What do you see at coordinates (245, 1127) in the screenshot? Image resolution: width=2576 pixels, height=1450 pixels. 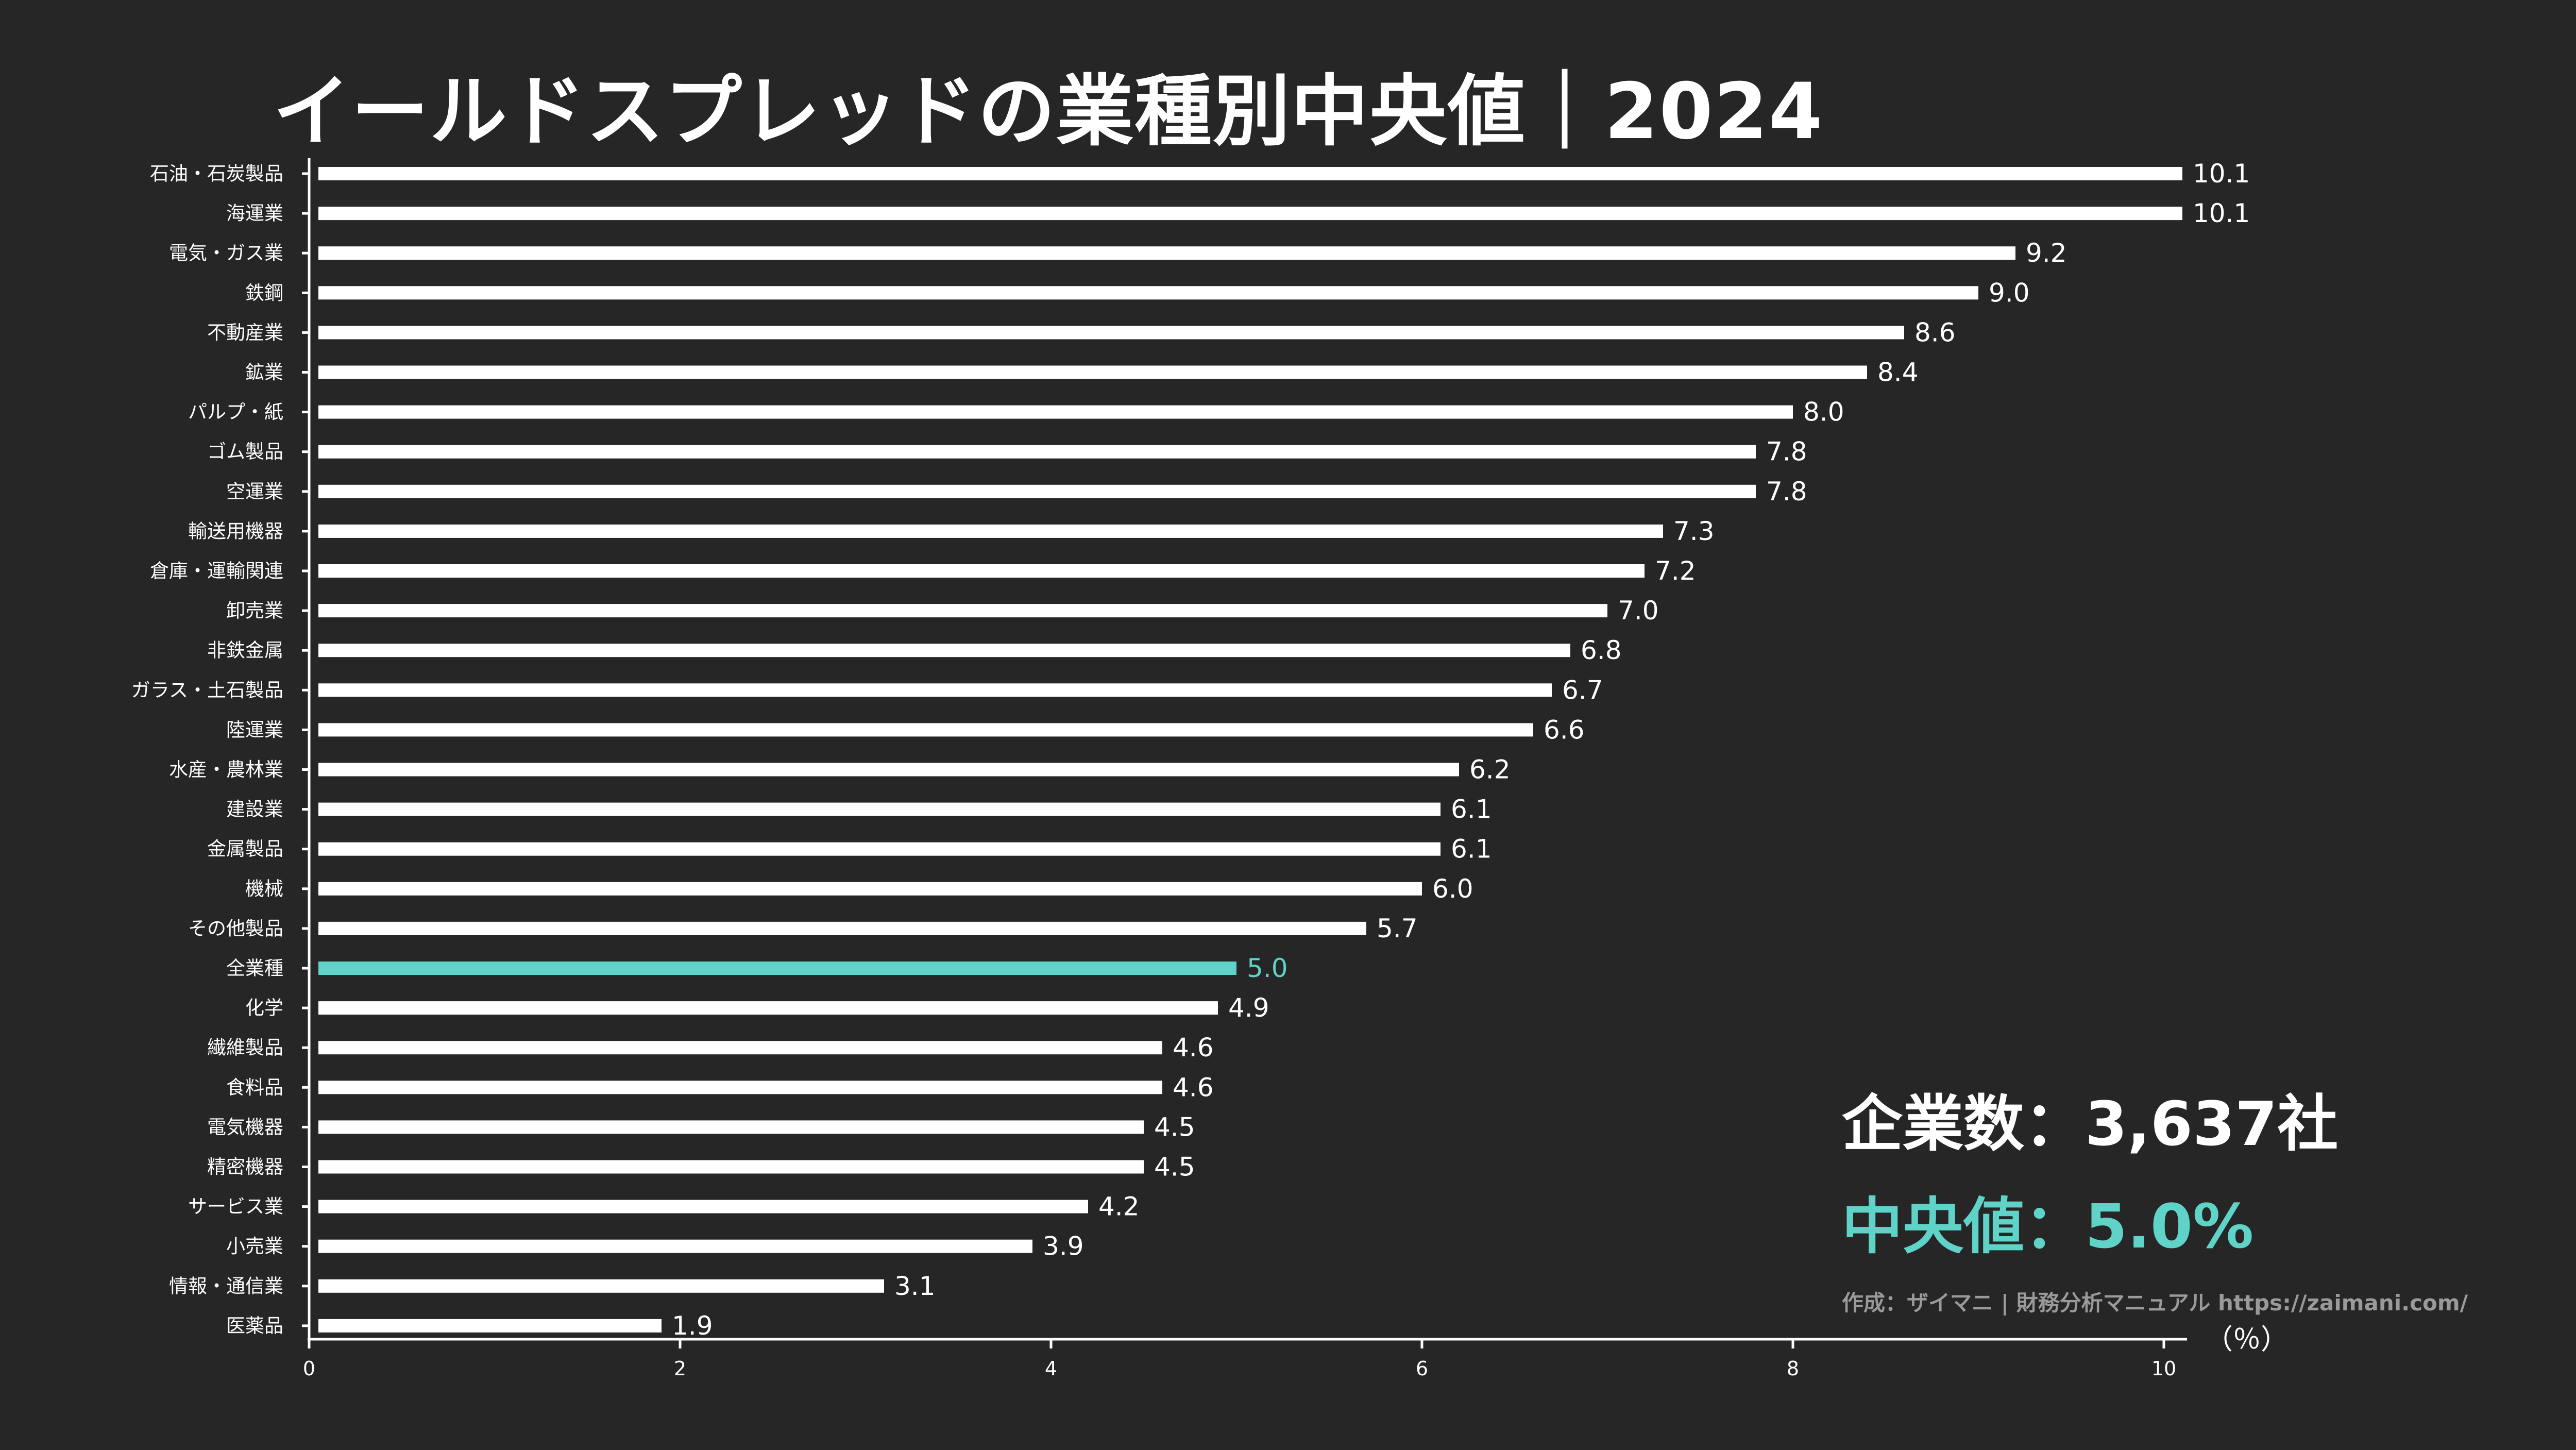 I see `category-label: 電気機器` at bounding box center [245, 1127].